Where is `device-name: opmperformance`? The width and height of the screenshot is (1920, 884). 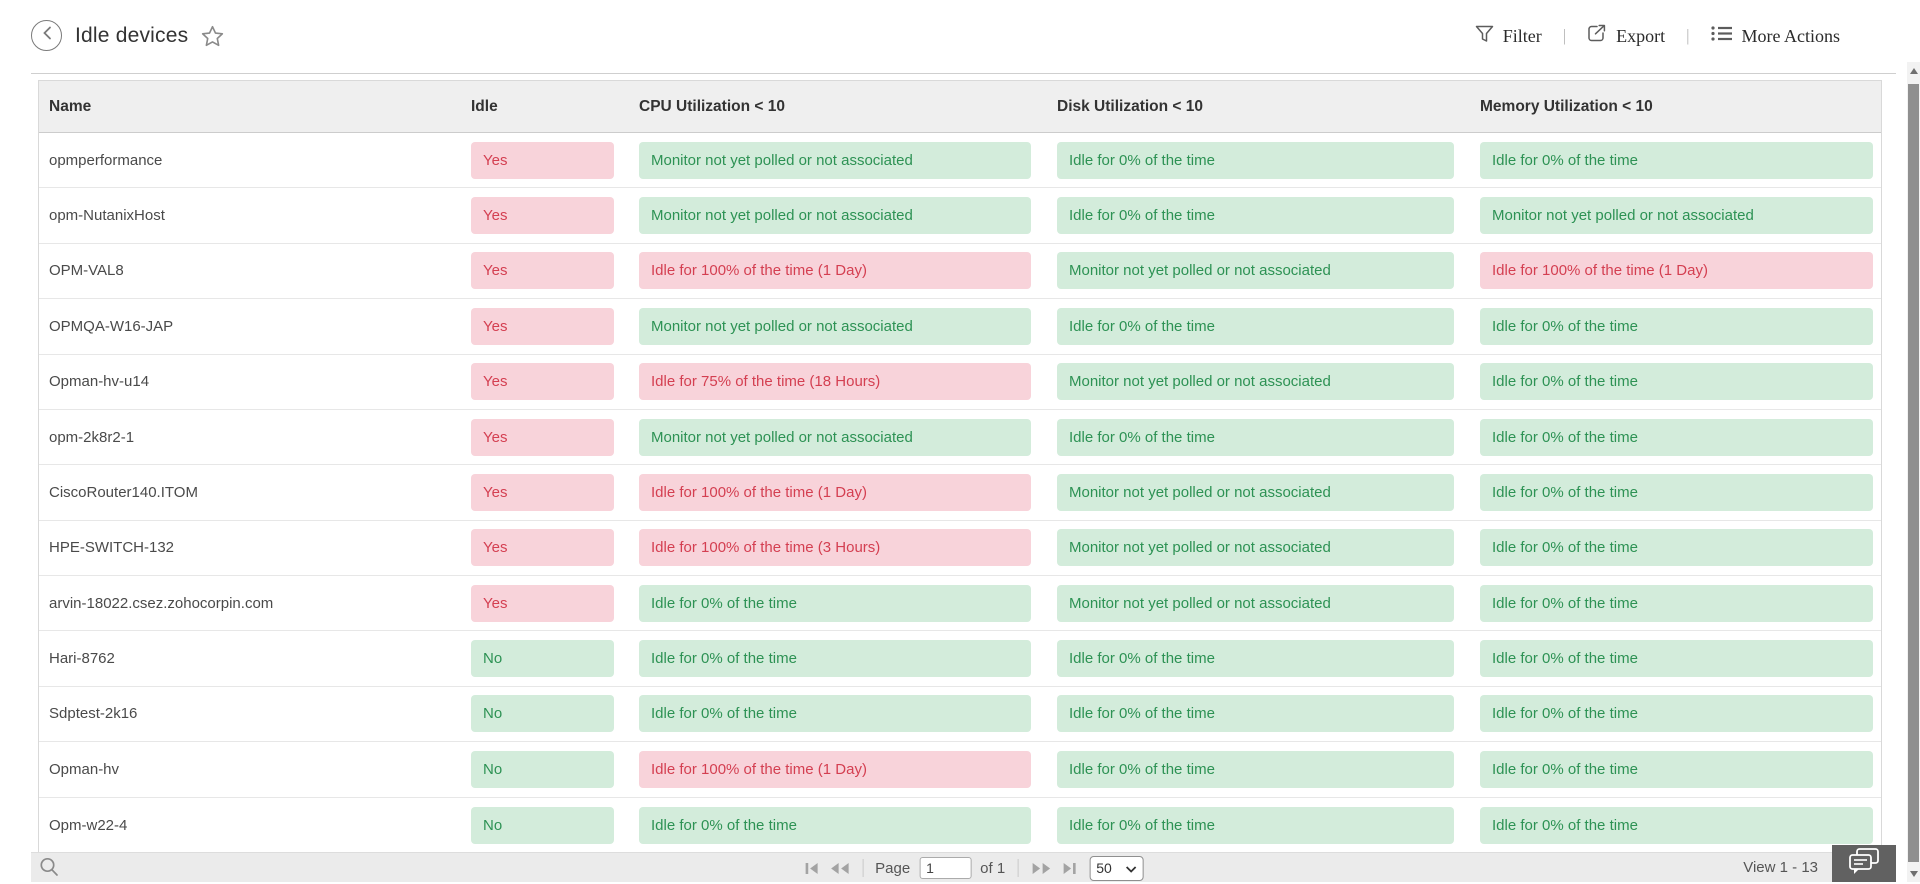
device-name: opmperformance is located at coordinates (106, 160).